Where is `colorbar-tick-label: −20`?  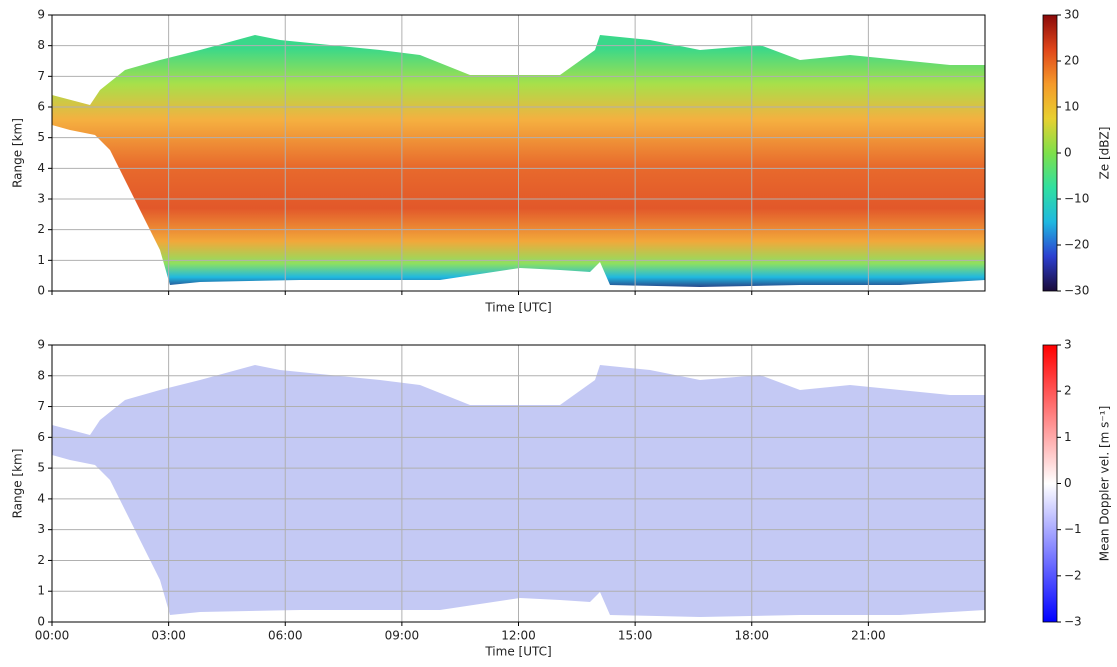 colorbar-tick-label: −20 is located at coordinates (1076, 245).